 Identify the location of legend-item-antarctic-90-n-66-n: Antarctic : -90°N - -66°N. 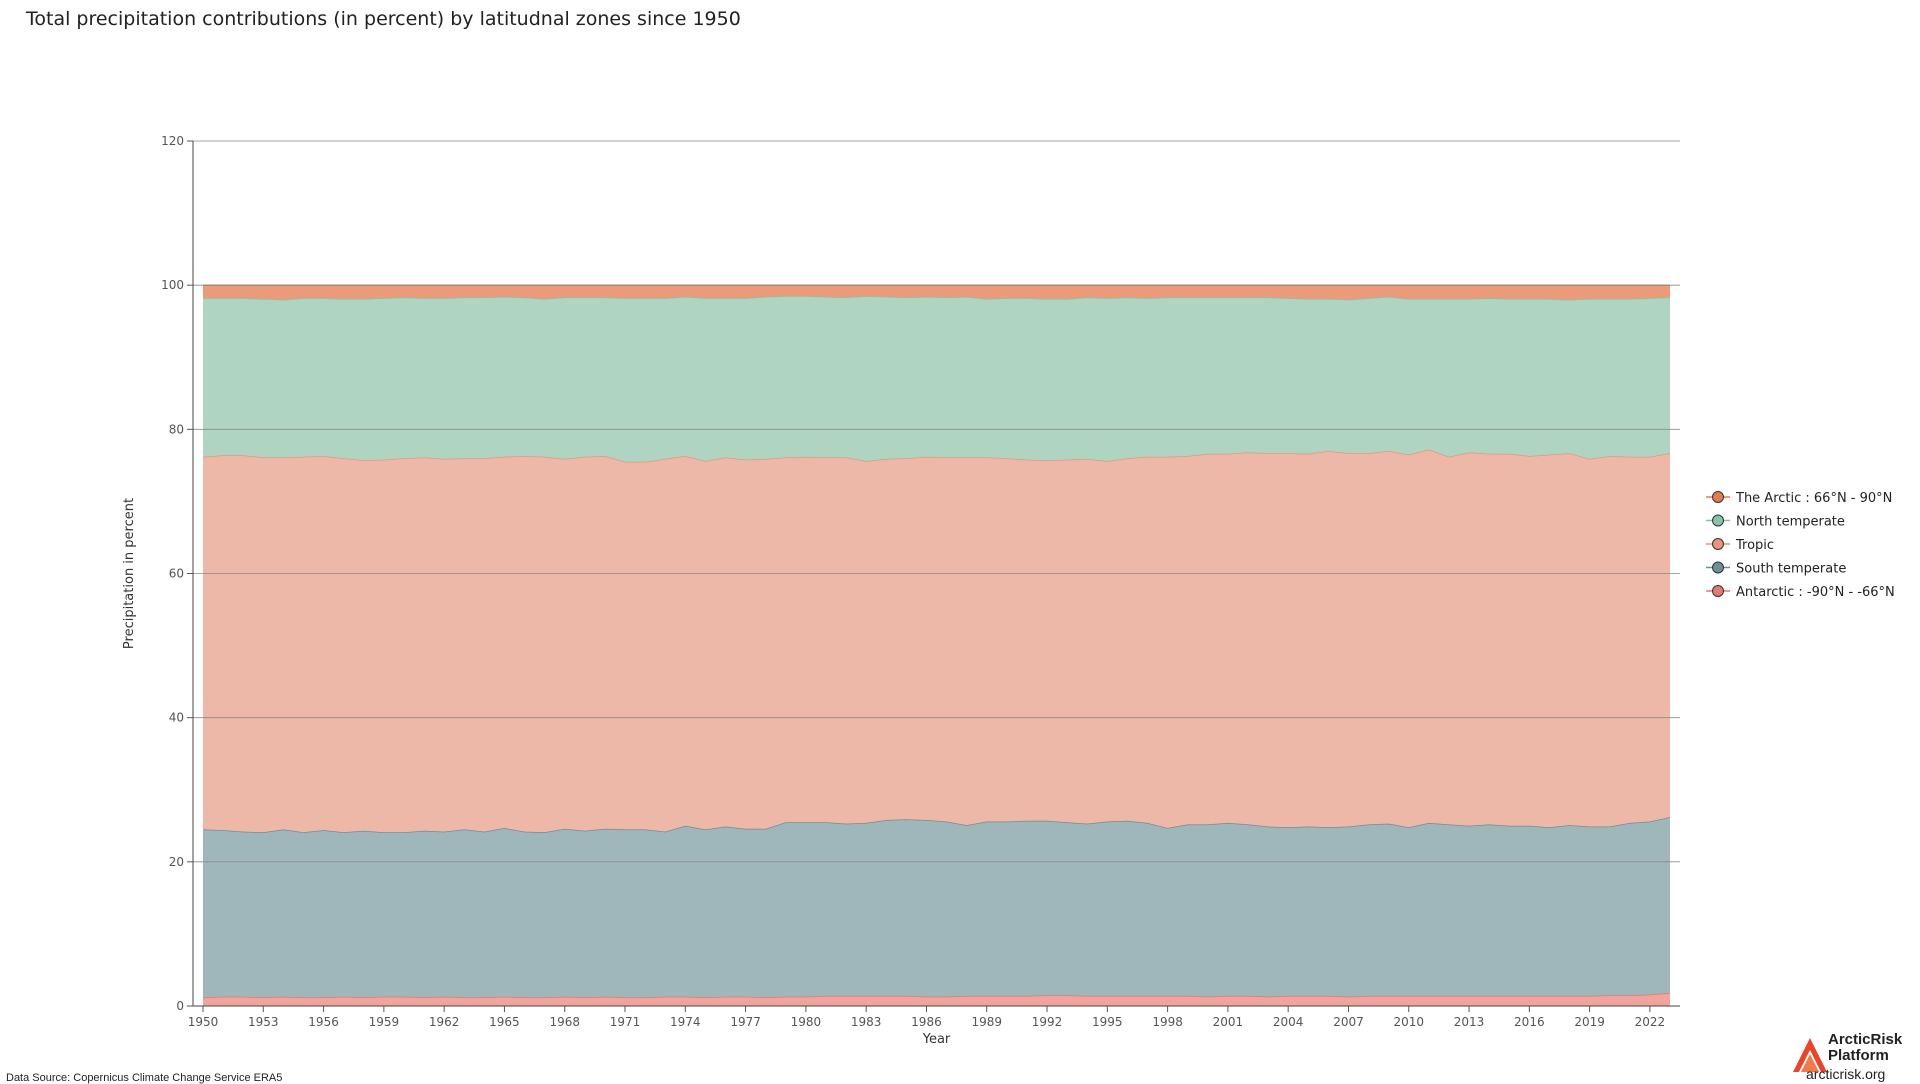
(1800, 592).